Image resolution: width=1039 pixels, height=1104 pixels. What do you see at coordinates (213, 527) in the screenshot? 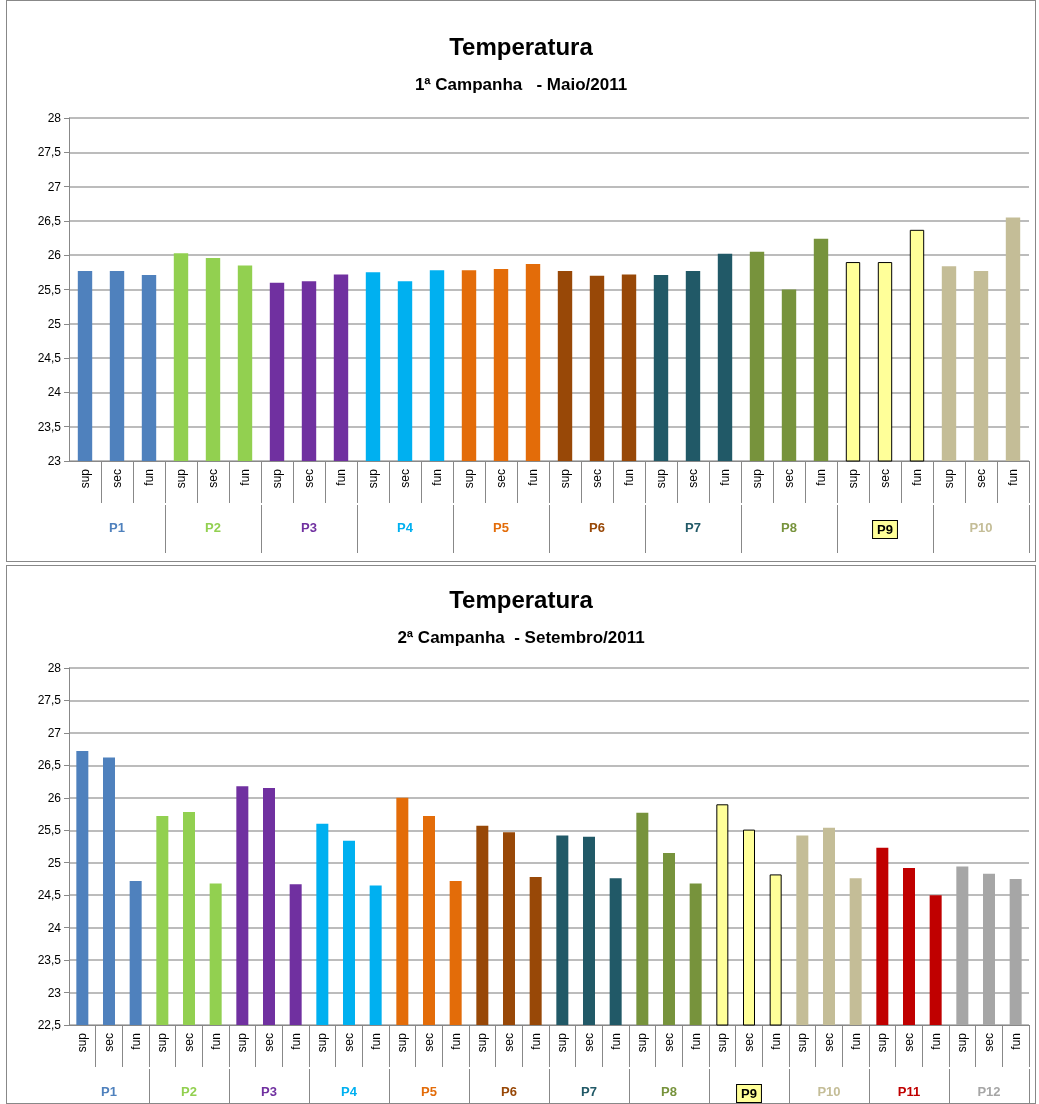
I see `text: P2` at bounding box center [213, 527].